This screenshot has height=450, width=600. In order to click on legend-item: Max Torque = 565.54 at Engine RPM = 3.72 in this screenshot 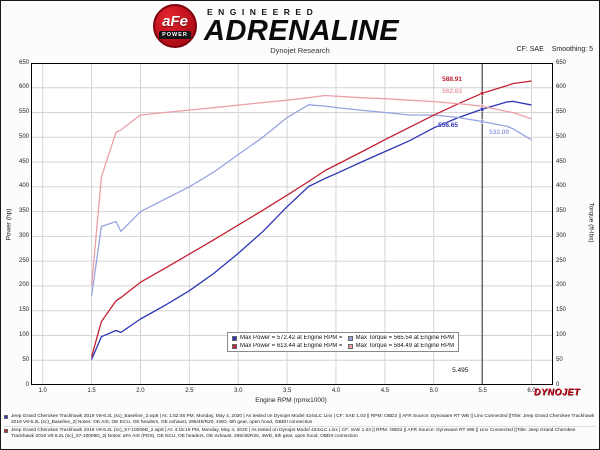, I will do `click(400, 338)`.